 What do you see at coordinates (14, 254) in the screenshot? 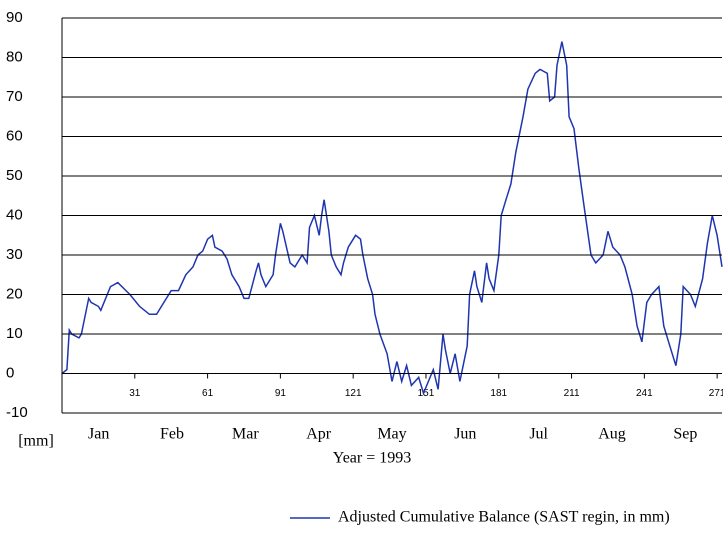
I see `y-tick-label: 30` at bounding box center [14, 254].